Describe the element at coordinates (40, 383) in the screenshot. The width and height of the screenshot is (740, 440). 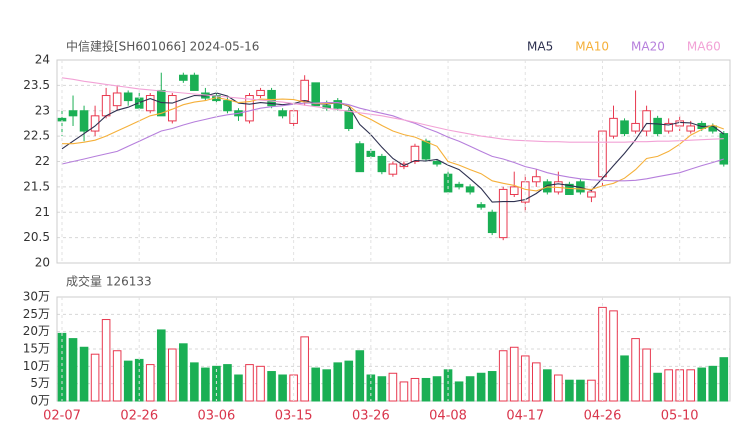
I see `y-tick-label: 5万` at that location.